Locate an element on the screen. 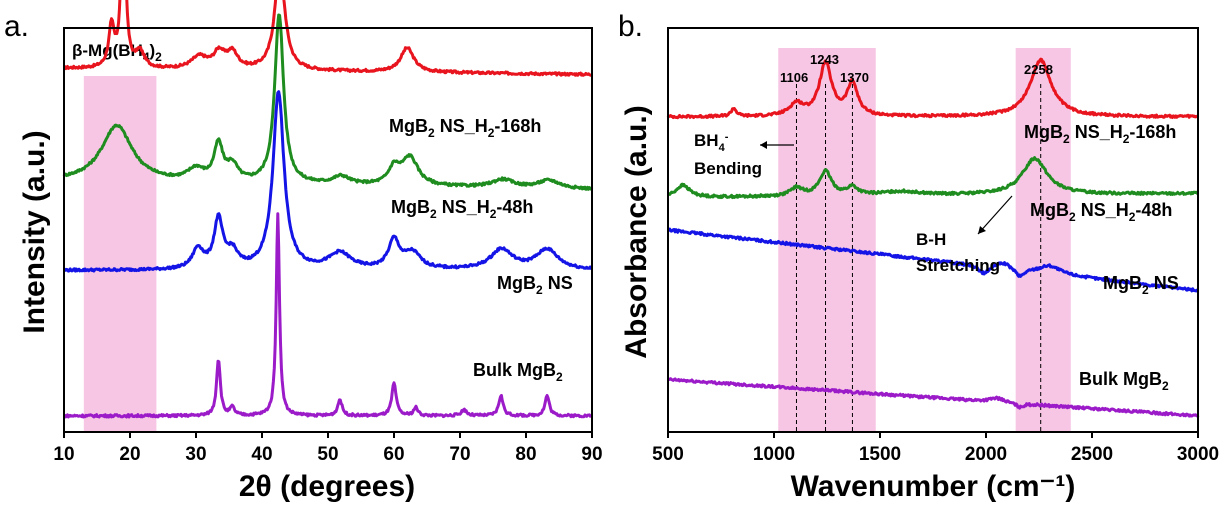 The width and height of the screenshot is (1226, 508). series-line-mgb2-ns is located at coordinates (933, 260).